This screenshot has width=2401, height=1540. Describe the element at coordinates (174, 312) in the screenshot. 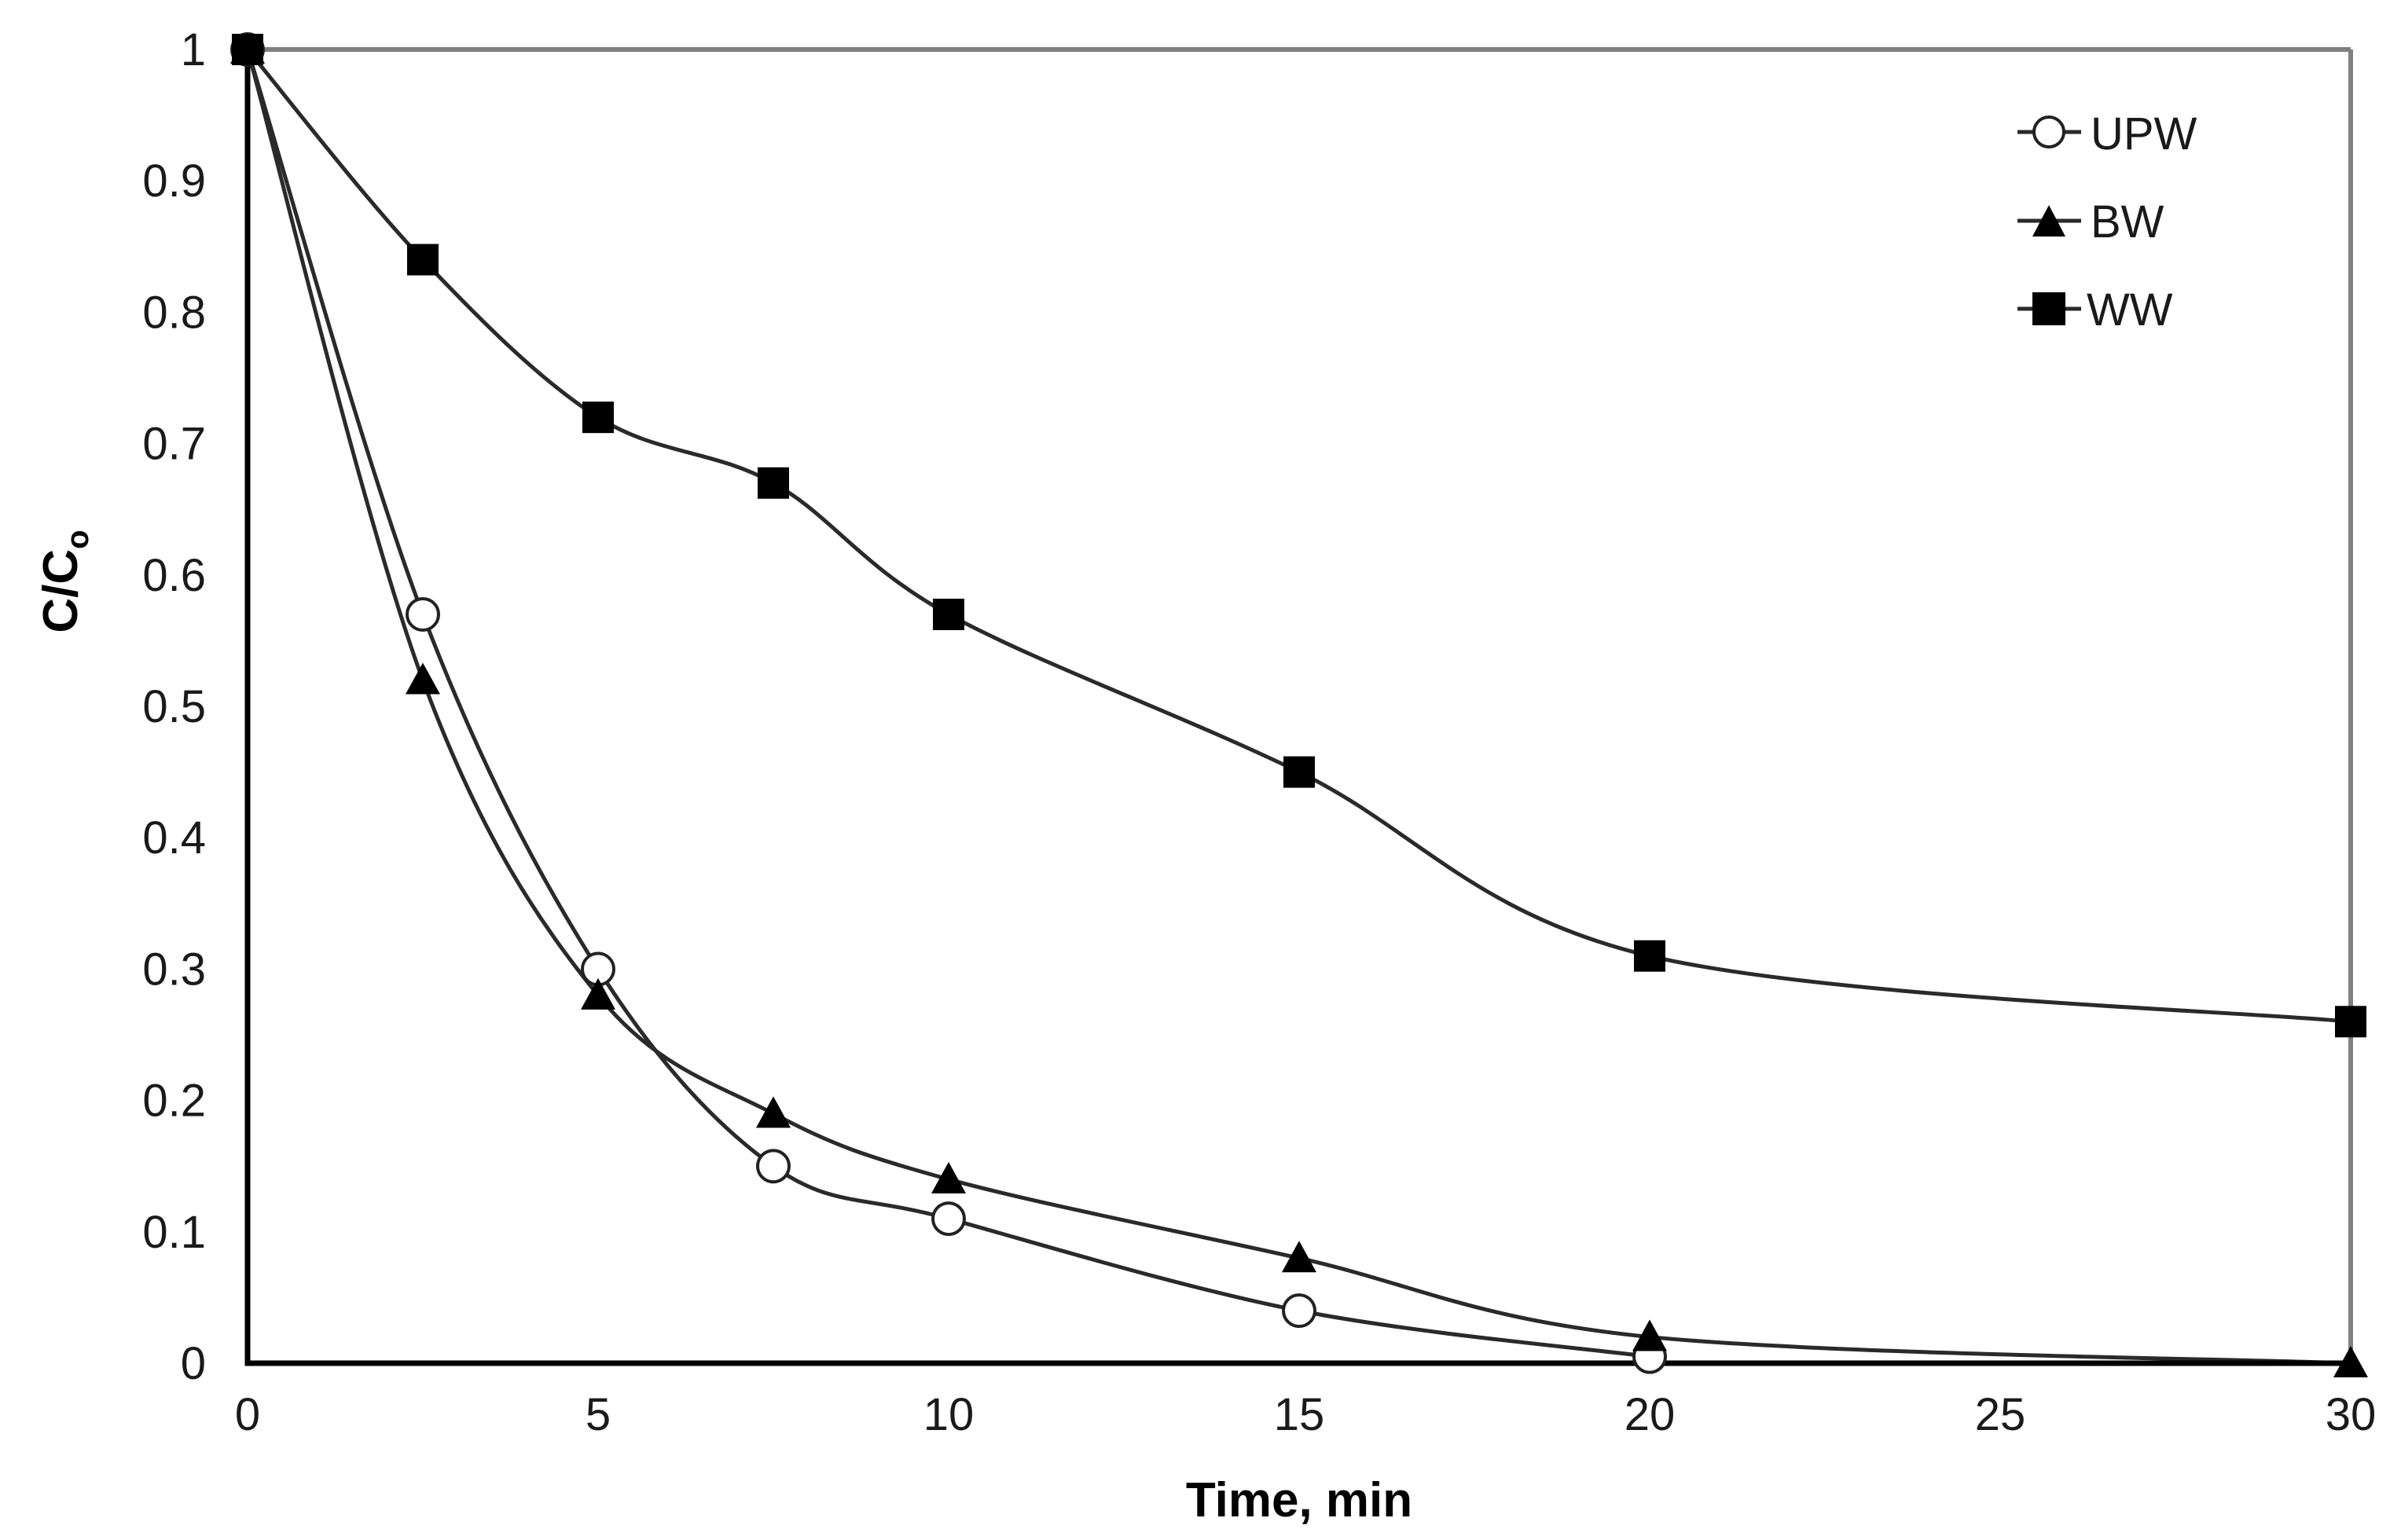

I see `y-tick-label: 0.8` at that location.